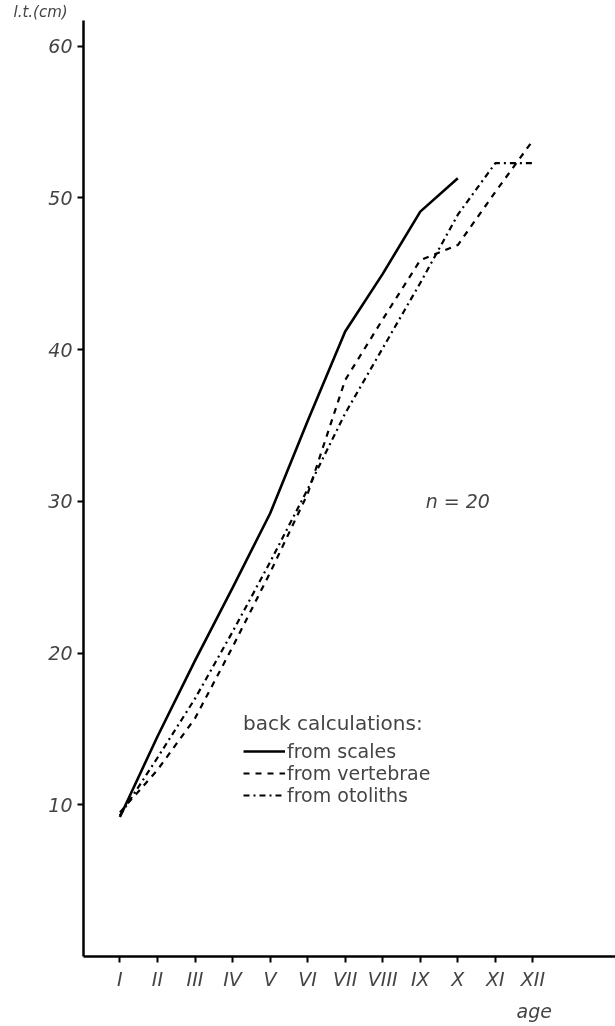  I want to click on x-tick-label: VI, so click(308, 978).